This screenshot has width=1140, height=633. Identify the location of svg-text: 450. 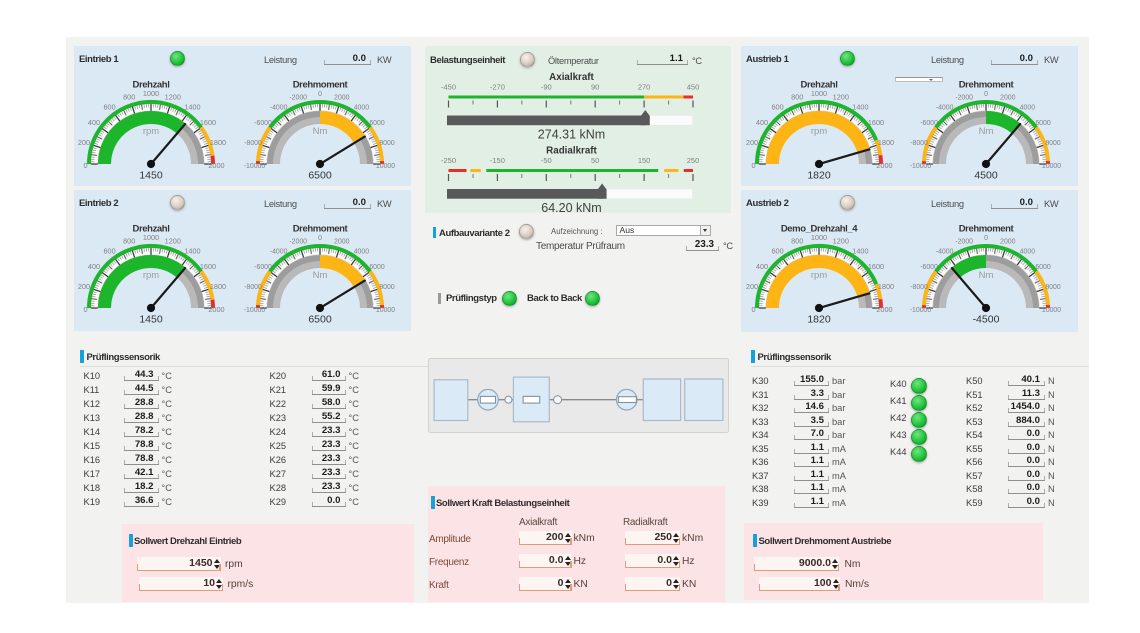
(693, 87).